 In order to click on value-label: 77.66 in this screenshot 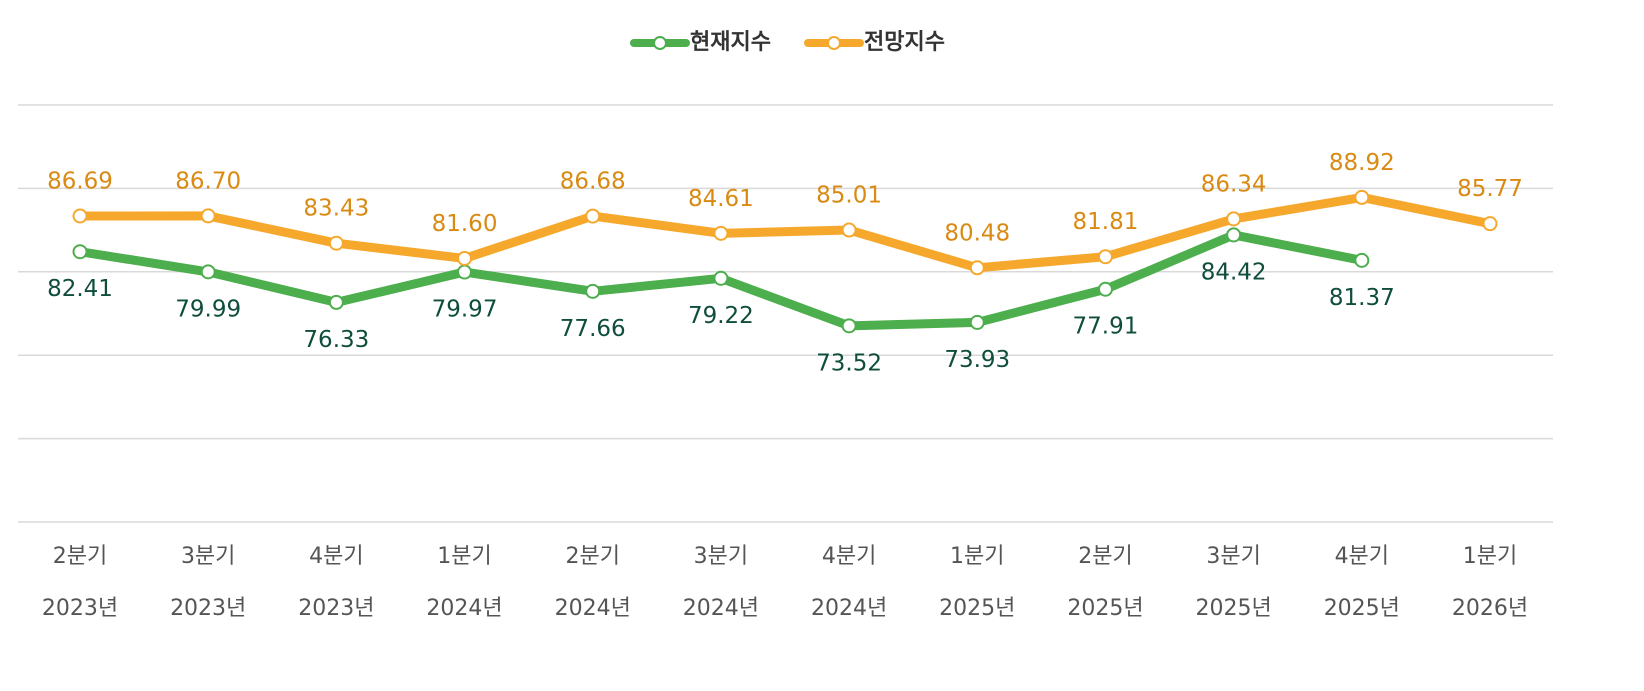, I will do `click(593, 329)`.